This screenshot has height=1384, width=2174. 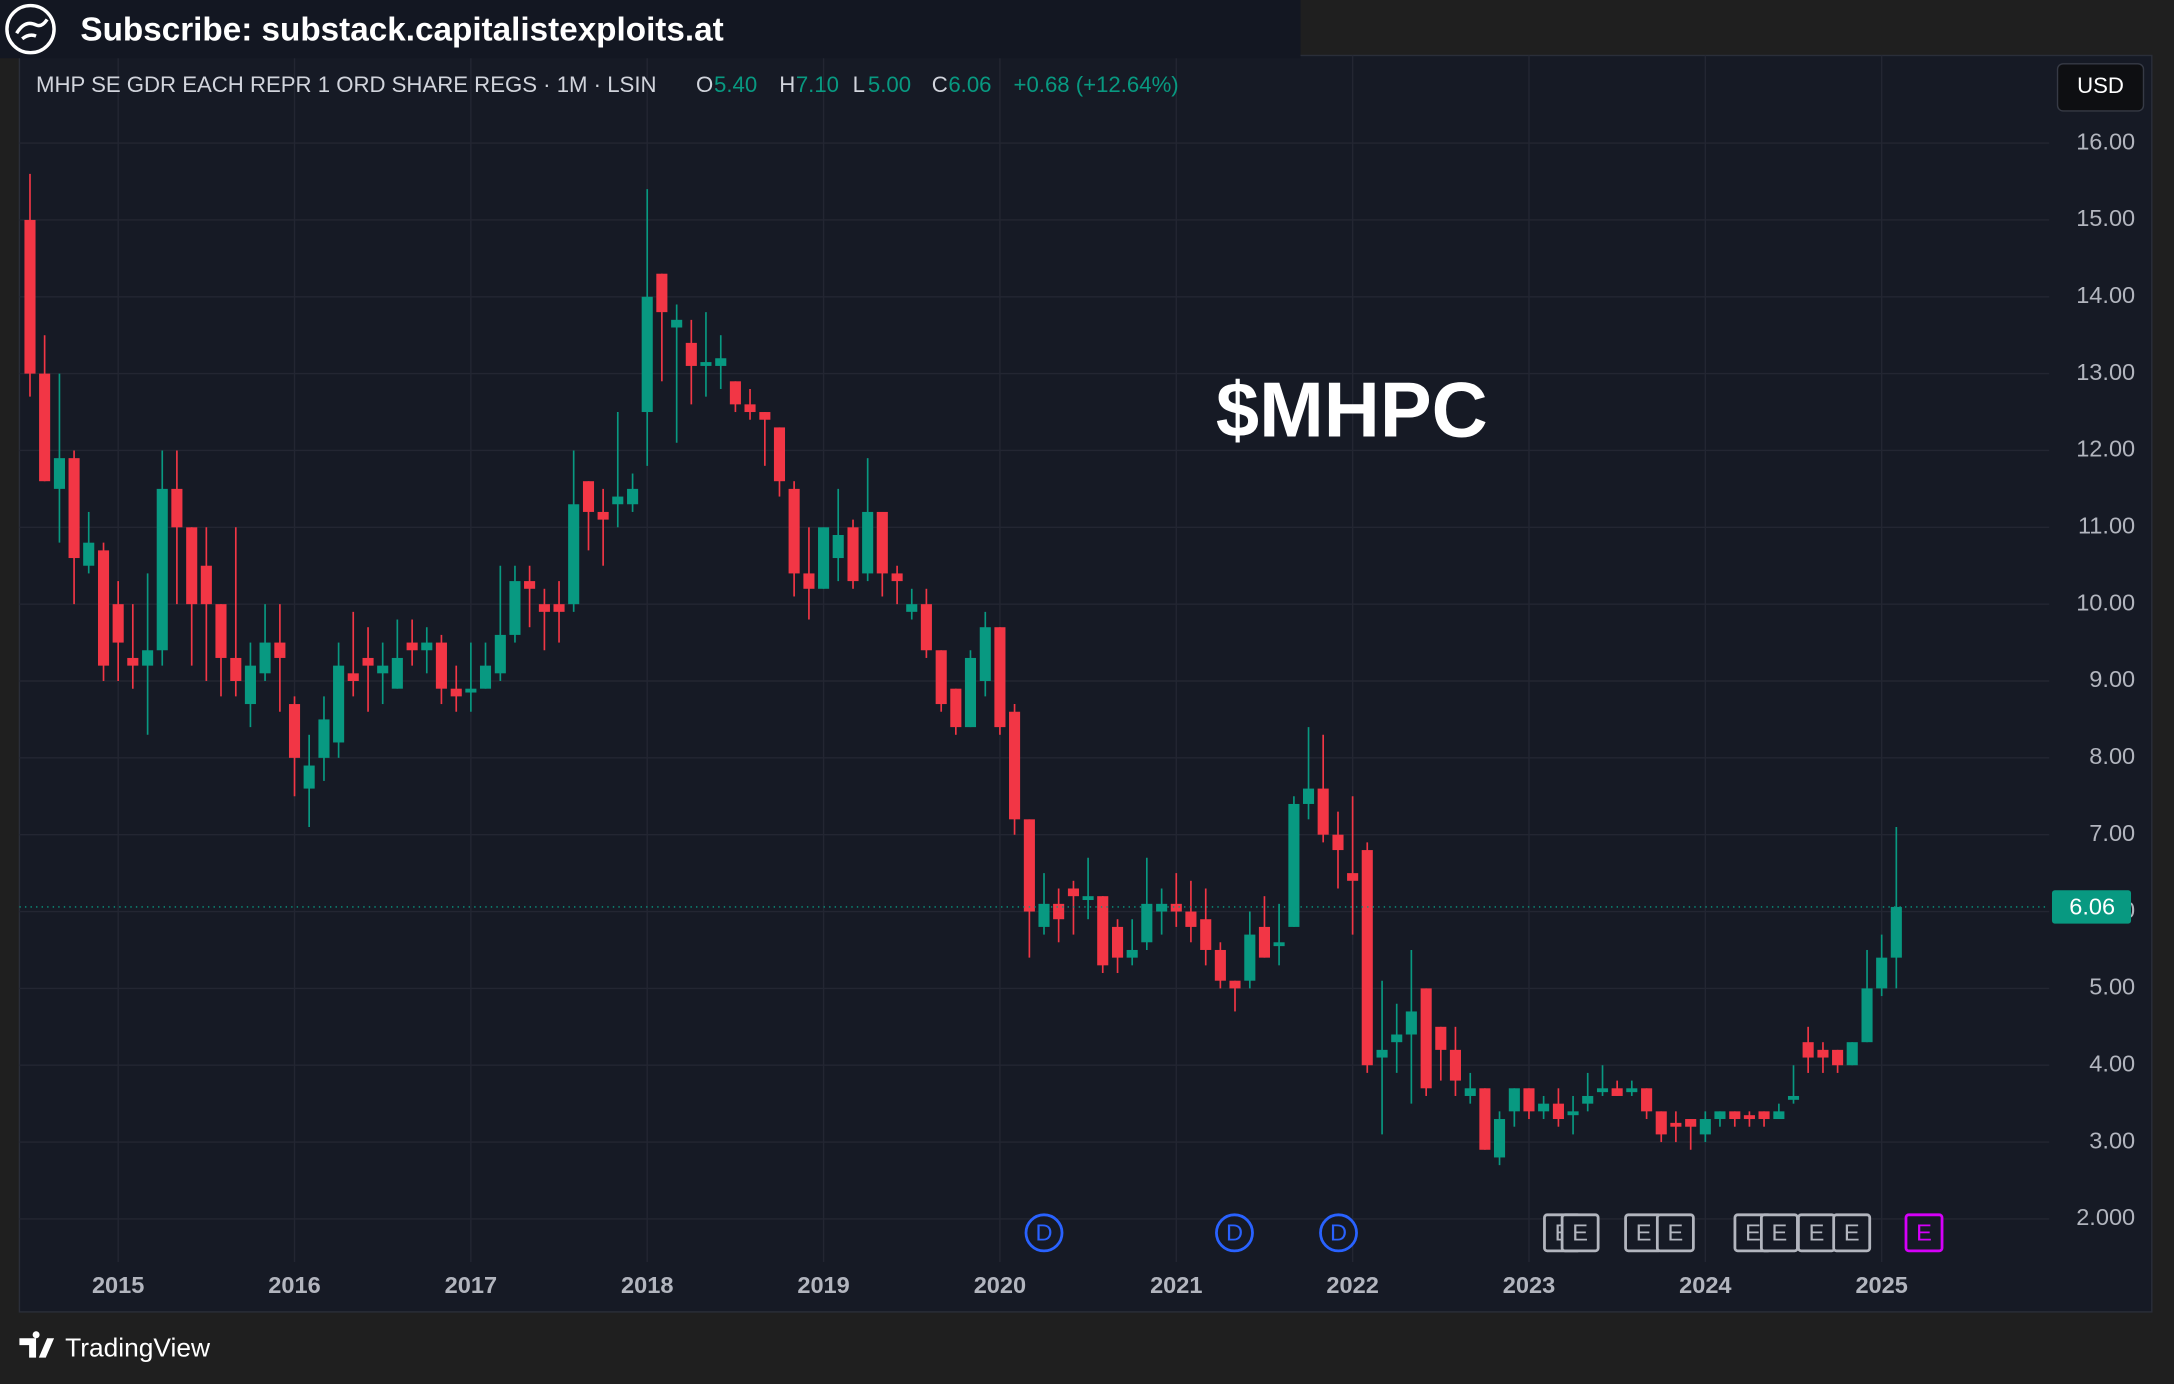 I want to click on y-tick-label: 10.00, so click(x=2105, y=602).